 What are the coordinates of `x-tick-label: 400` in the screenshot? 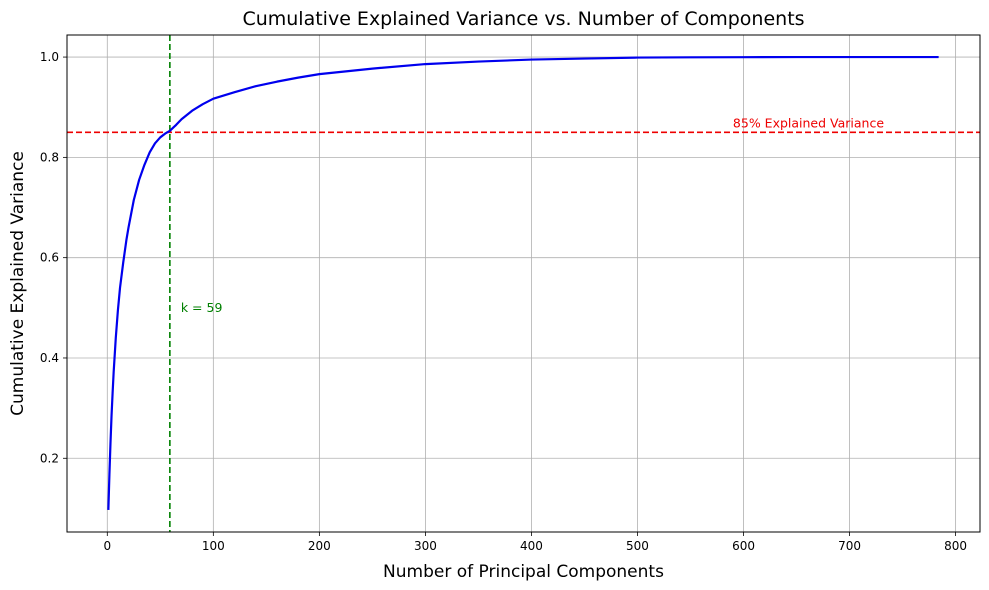 It's located at (531, 546).